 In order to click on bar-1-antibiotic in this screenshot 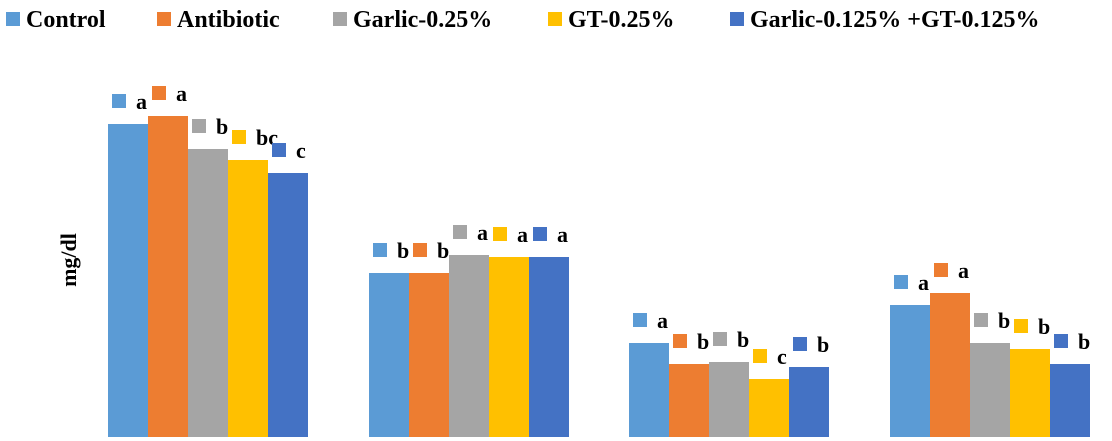, I will do `click(168, 276)`.